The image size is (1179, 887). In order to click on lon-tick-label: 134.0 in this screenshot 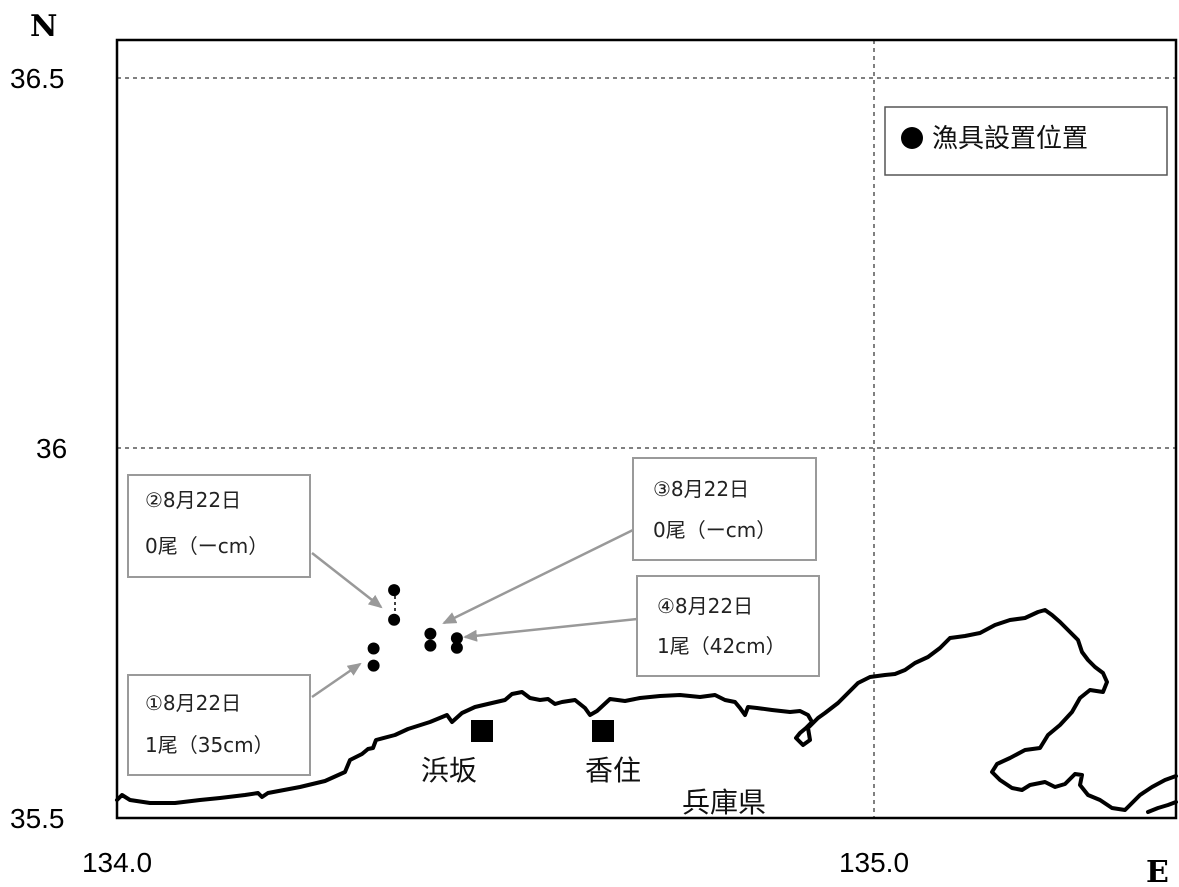, I will do `click(117, 862)`.